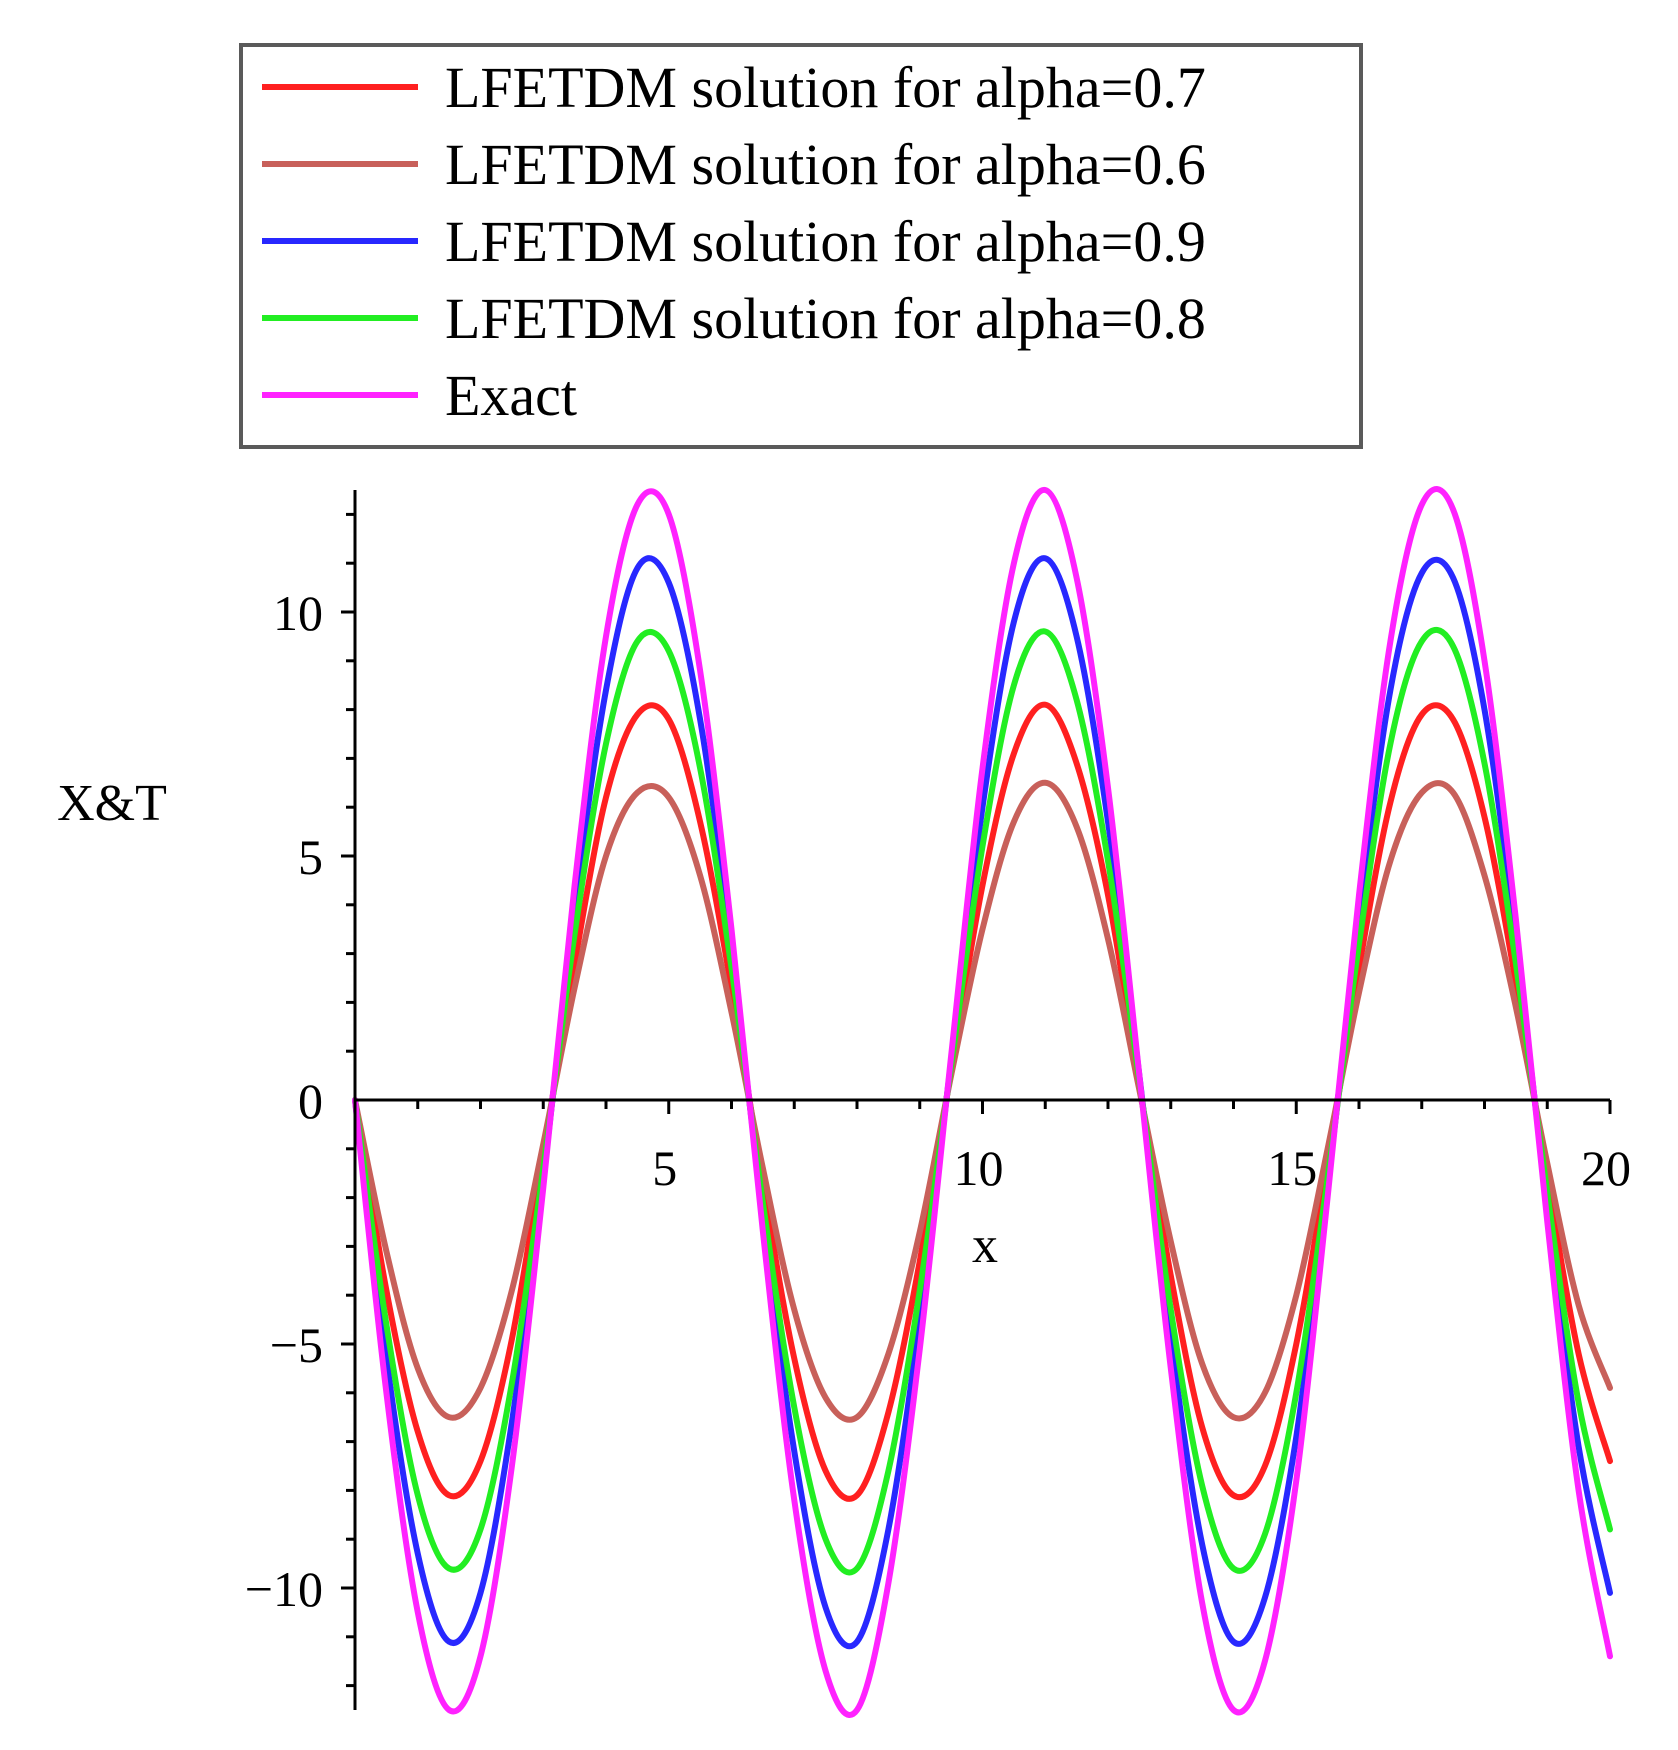  I want to click on legend-label: LFETDM solution for alpha=0.7, so click(825, 87).